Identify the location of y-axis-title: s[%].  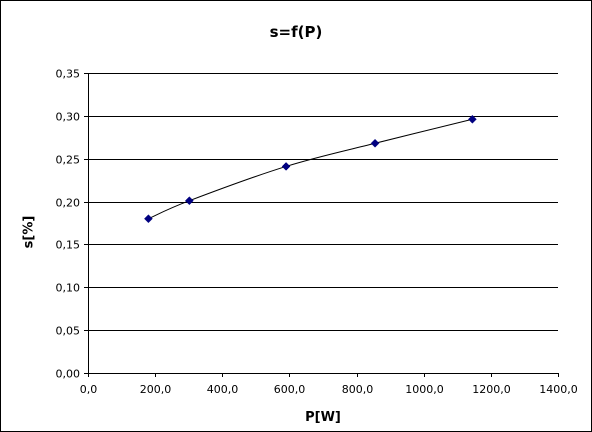
(29, 232).